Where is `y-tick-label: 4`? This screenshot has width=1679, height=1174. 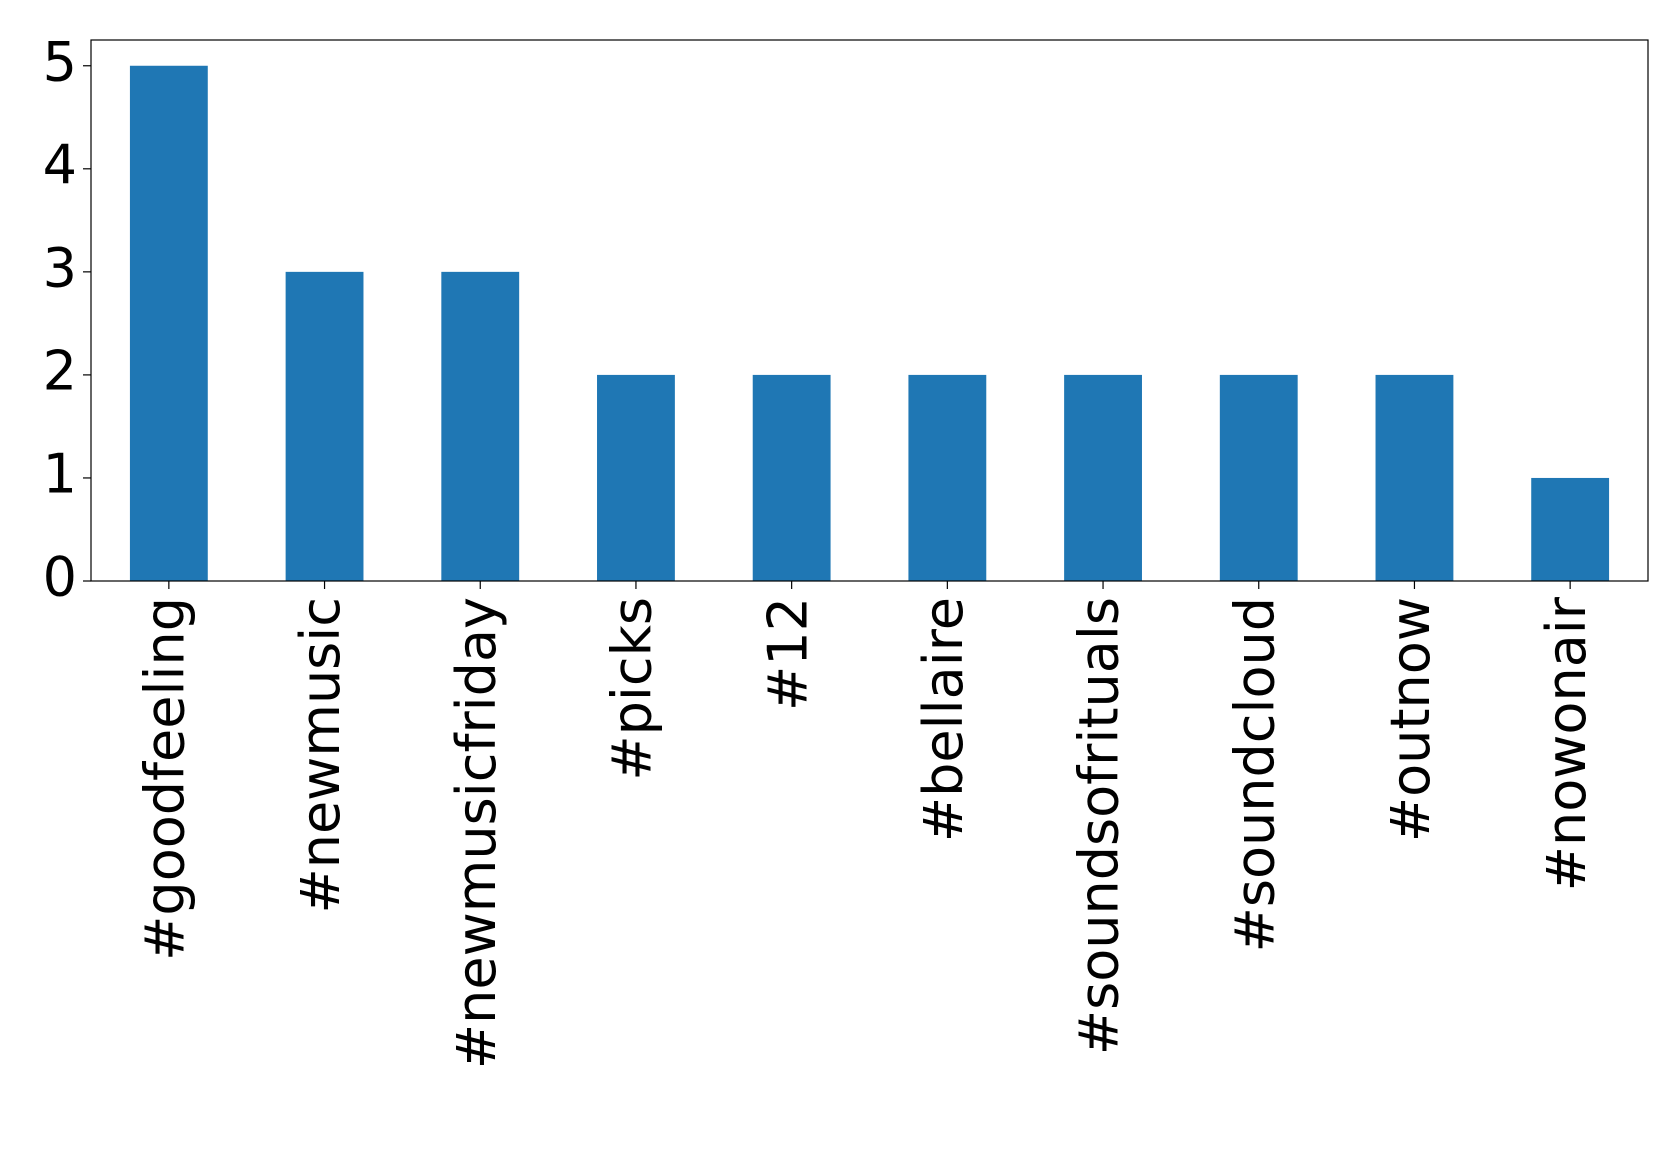 y-tick-label: 4 is located at coordinates (60, 164).